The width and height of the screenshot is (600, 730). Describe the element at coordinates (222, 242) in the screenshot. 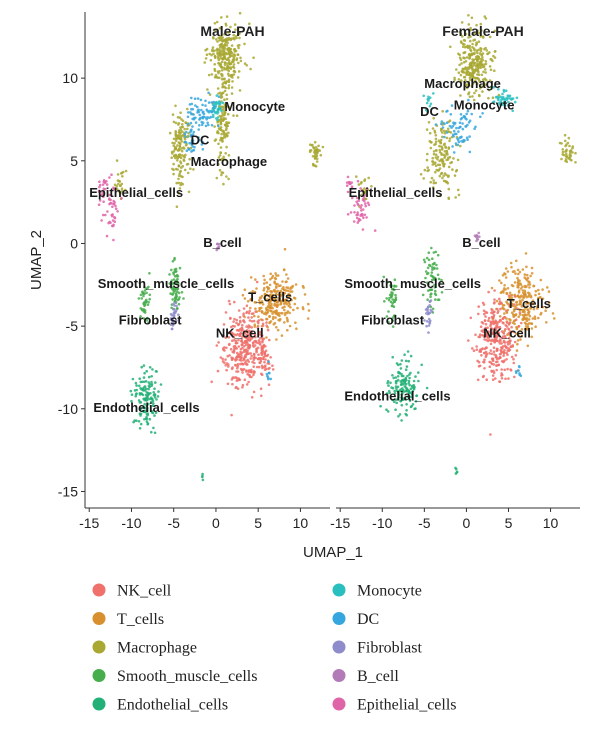

I see `cluster-label: B_cell` at that location.